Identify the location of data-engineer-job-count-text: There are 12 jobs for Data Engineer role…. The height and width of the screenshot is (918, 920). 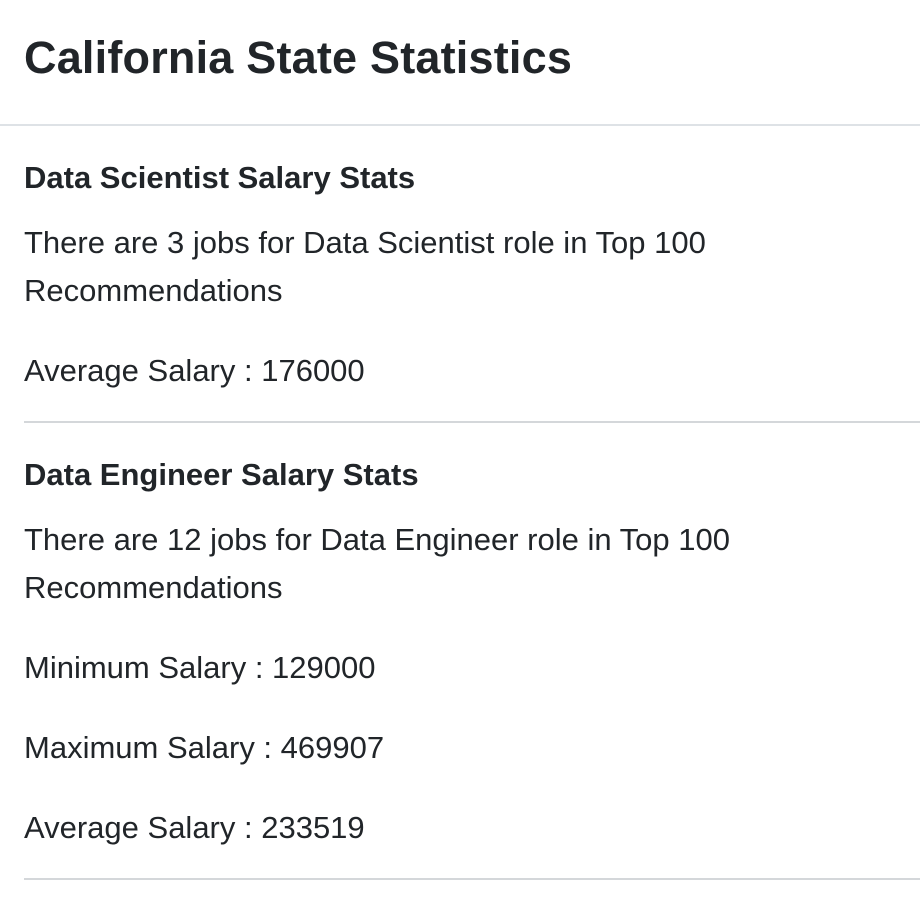
(377, 563).